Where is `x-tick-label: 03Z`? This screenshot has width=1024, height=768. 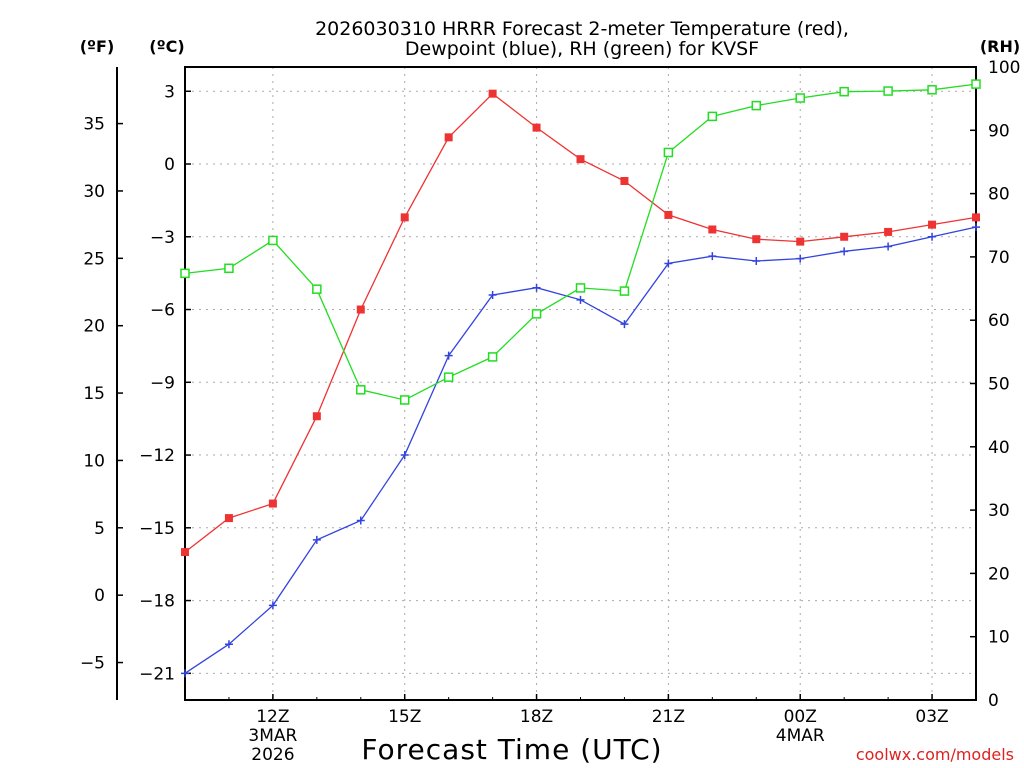 x-tick-label: 03Z is located at coordinates (931, 717).